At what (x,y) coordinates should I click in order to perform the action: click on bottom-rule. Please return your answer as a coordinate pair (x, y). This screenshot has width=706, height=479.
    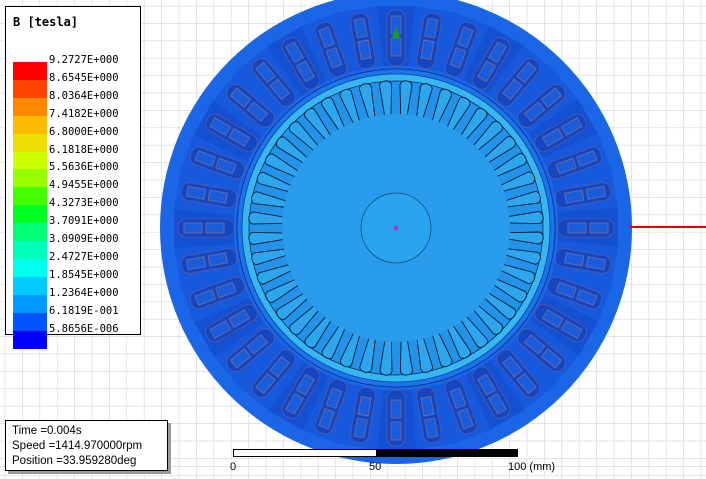
    Looking at the image, I should click on (353, 466).